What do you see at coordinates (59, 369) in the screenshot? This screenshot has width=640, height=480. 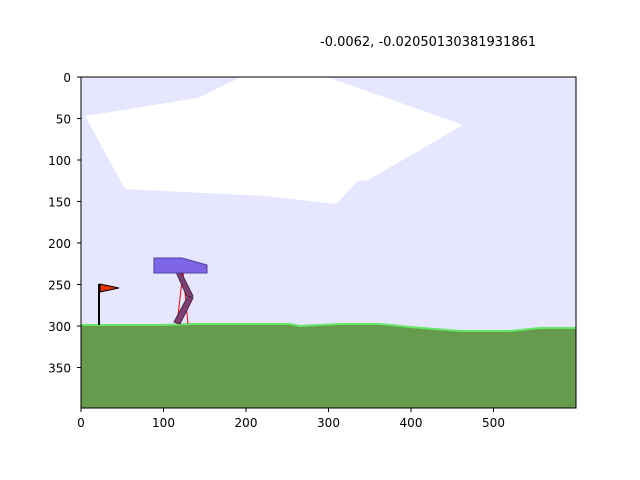 I see `y-tick-label: 350` at bounding box center [59, 369].